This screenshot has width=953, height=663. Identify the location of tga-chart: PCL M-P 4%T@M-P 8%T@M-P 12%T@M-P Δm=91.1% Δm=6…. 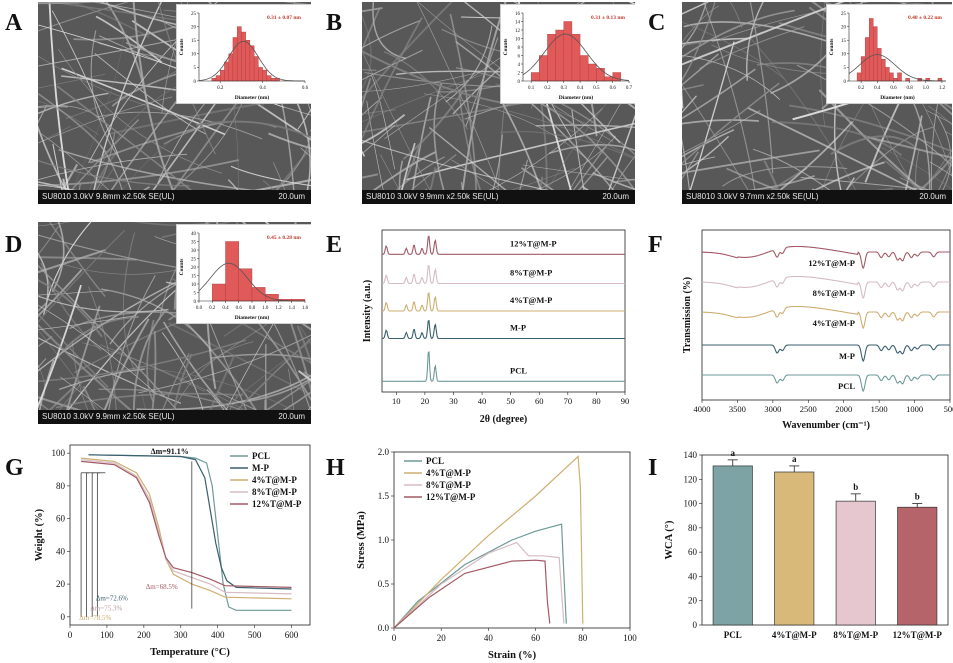
(165, 551).